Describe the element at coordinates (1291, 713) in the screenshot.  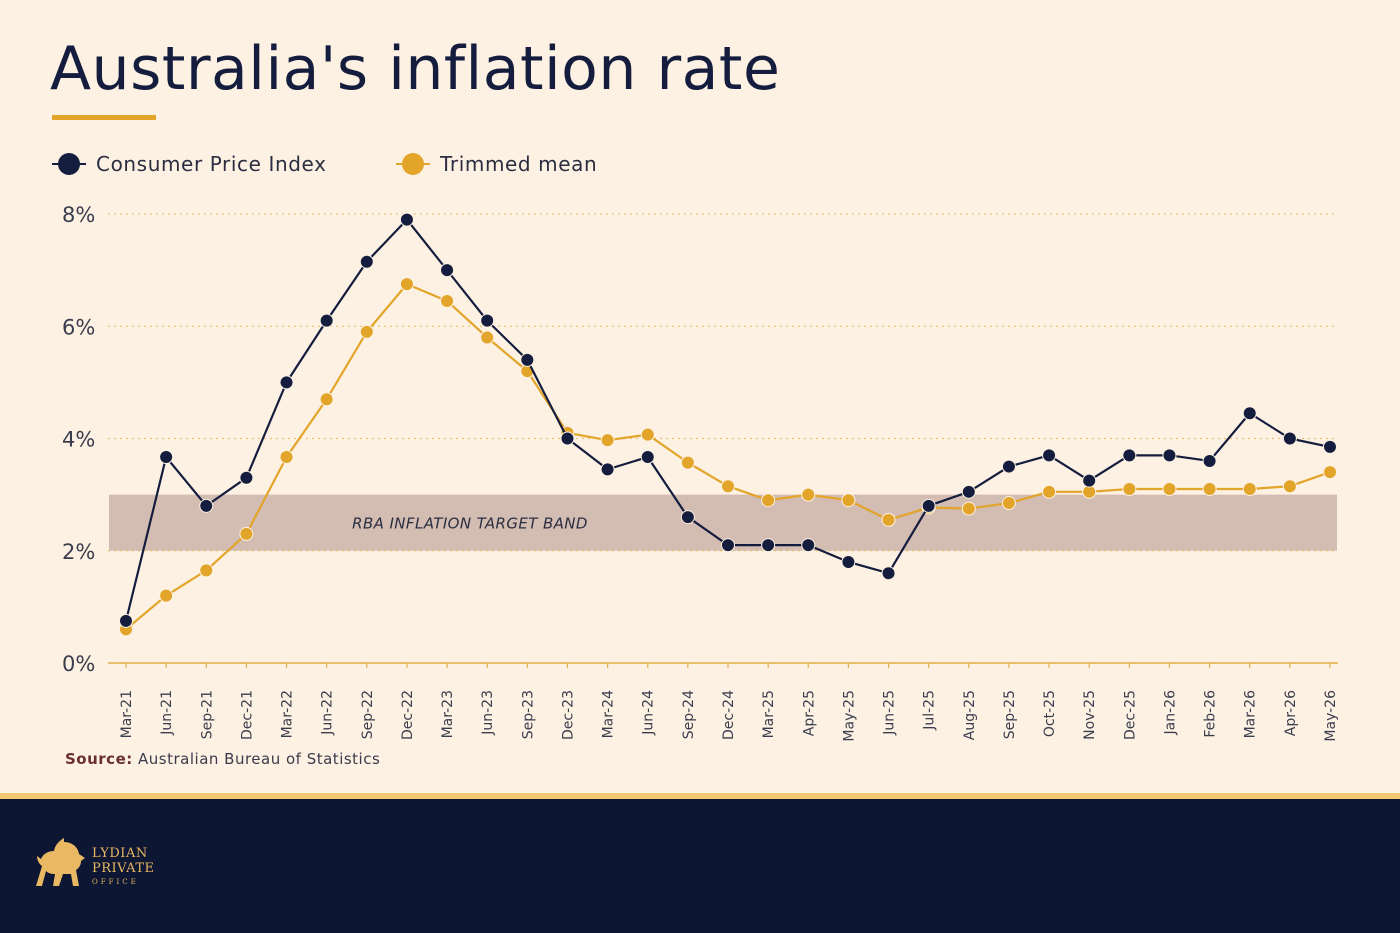
I see `x-tick-label: Apr-26` at that location.